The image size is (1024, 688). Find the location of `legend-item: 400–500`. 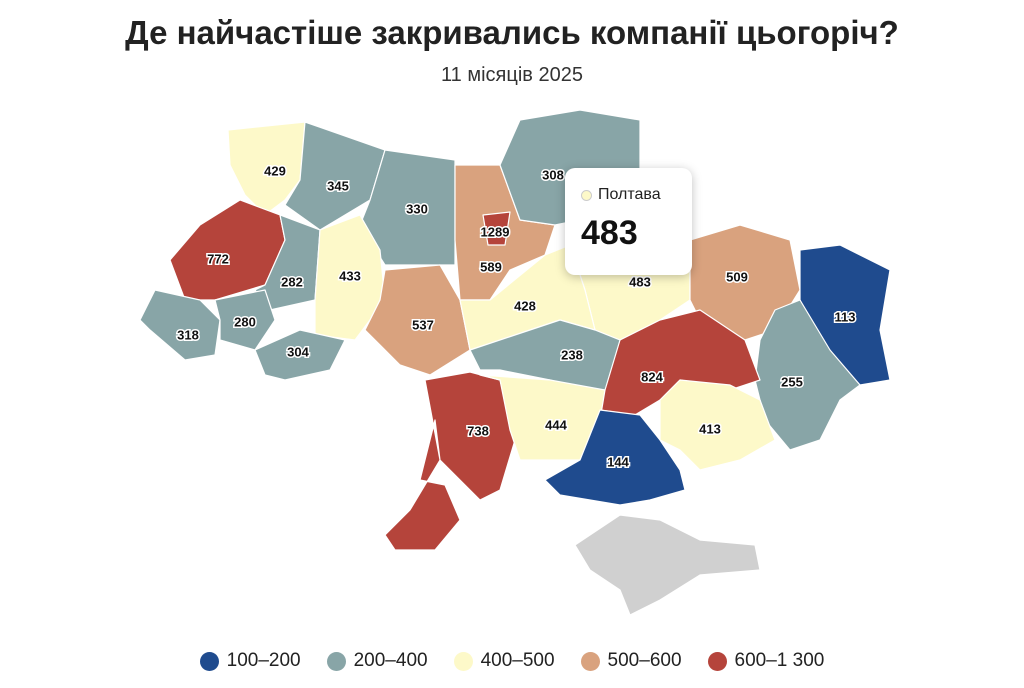

legend-item: 400–500 is located at coordinates (504, 661).